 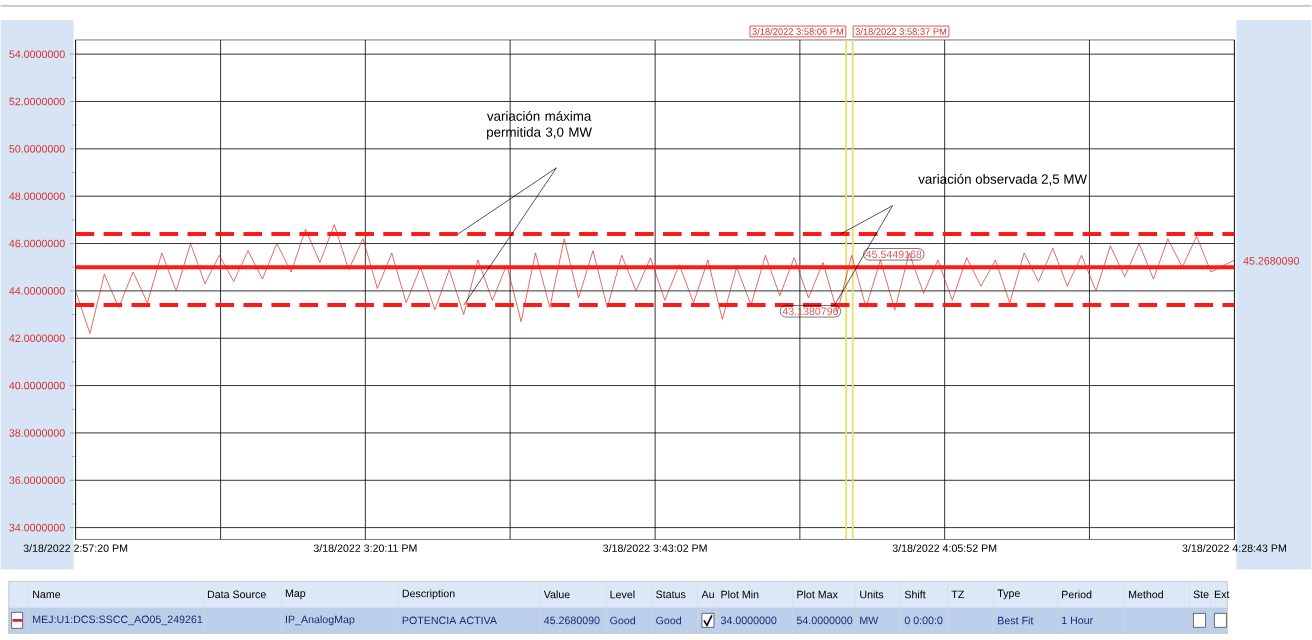 I want to click on x-tick-label: 3/18/2022 2:57:20 PM, so click(x=75, y=547).